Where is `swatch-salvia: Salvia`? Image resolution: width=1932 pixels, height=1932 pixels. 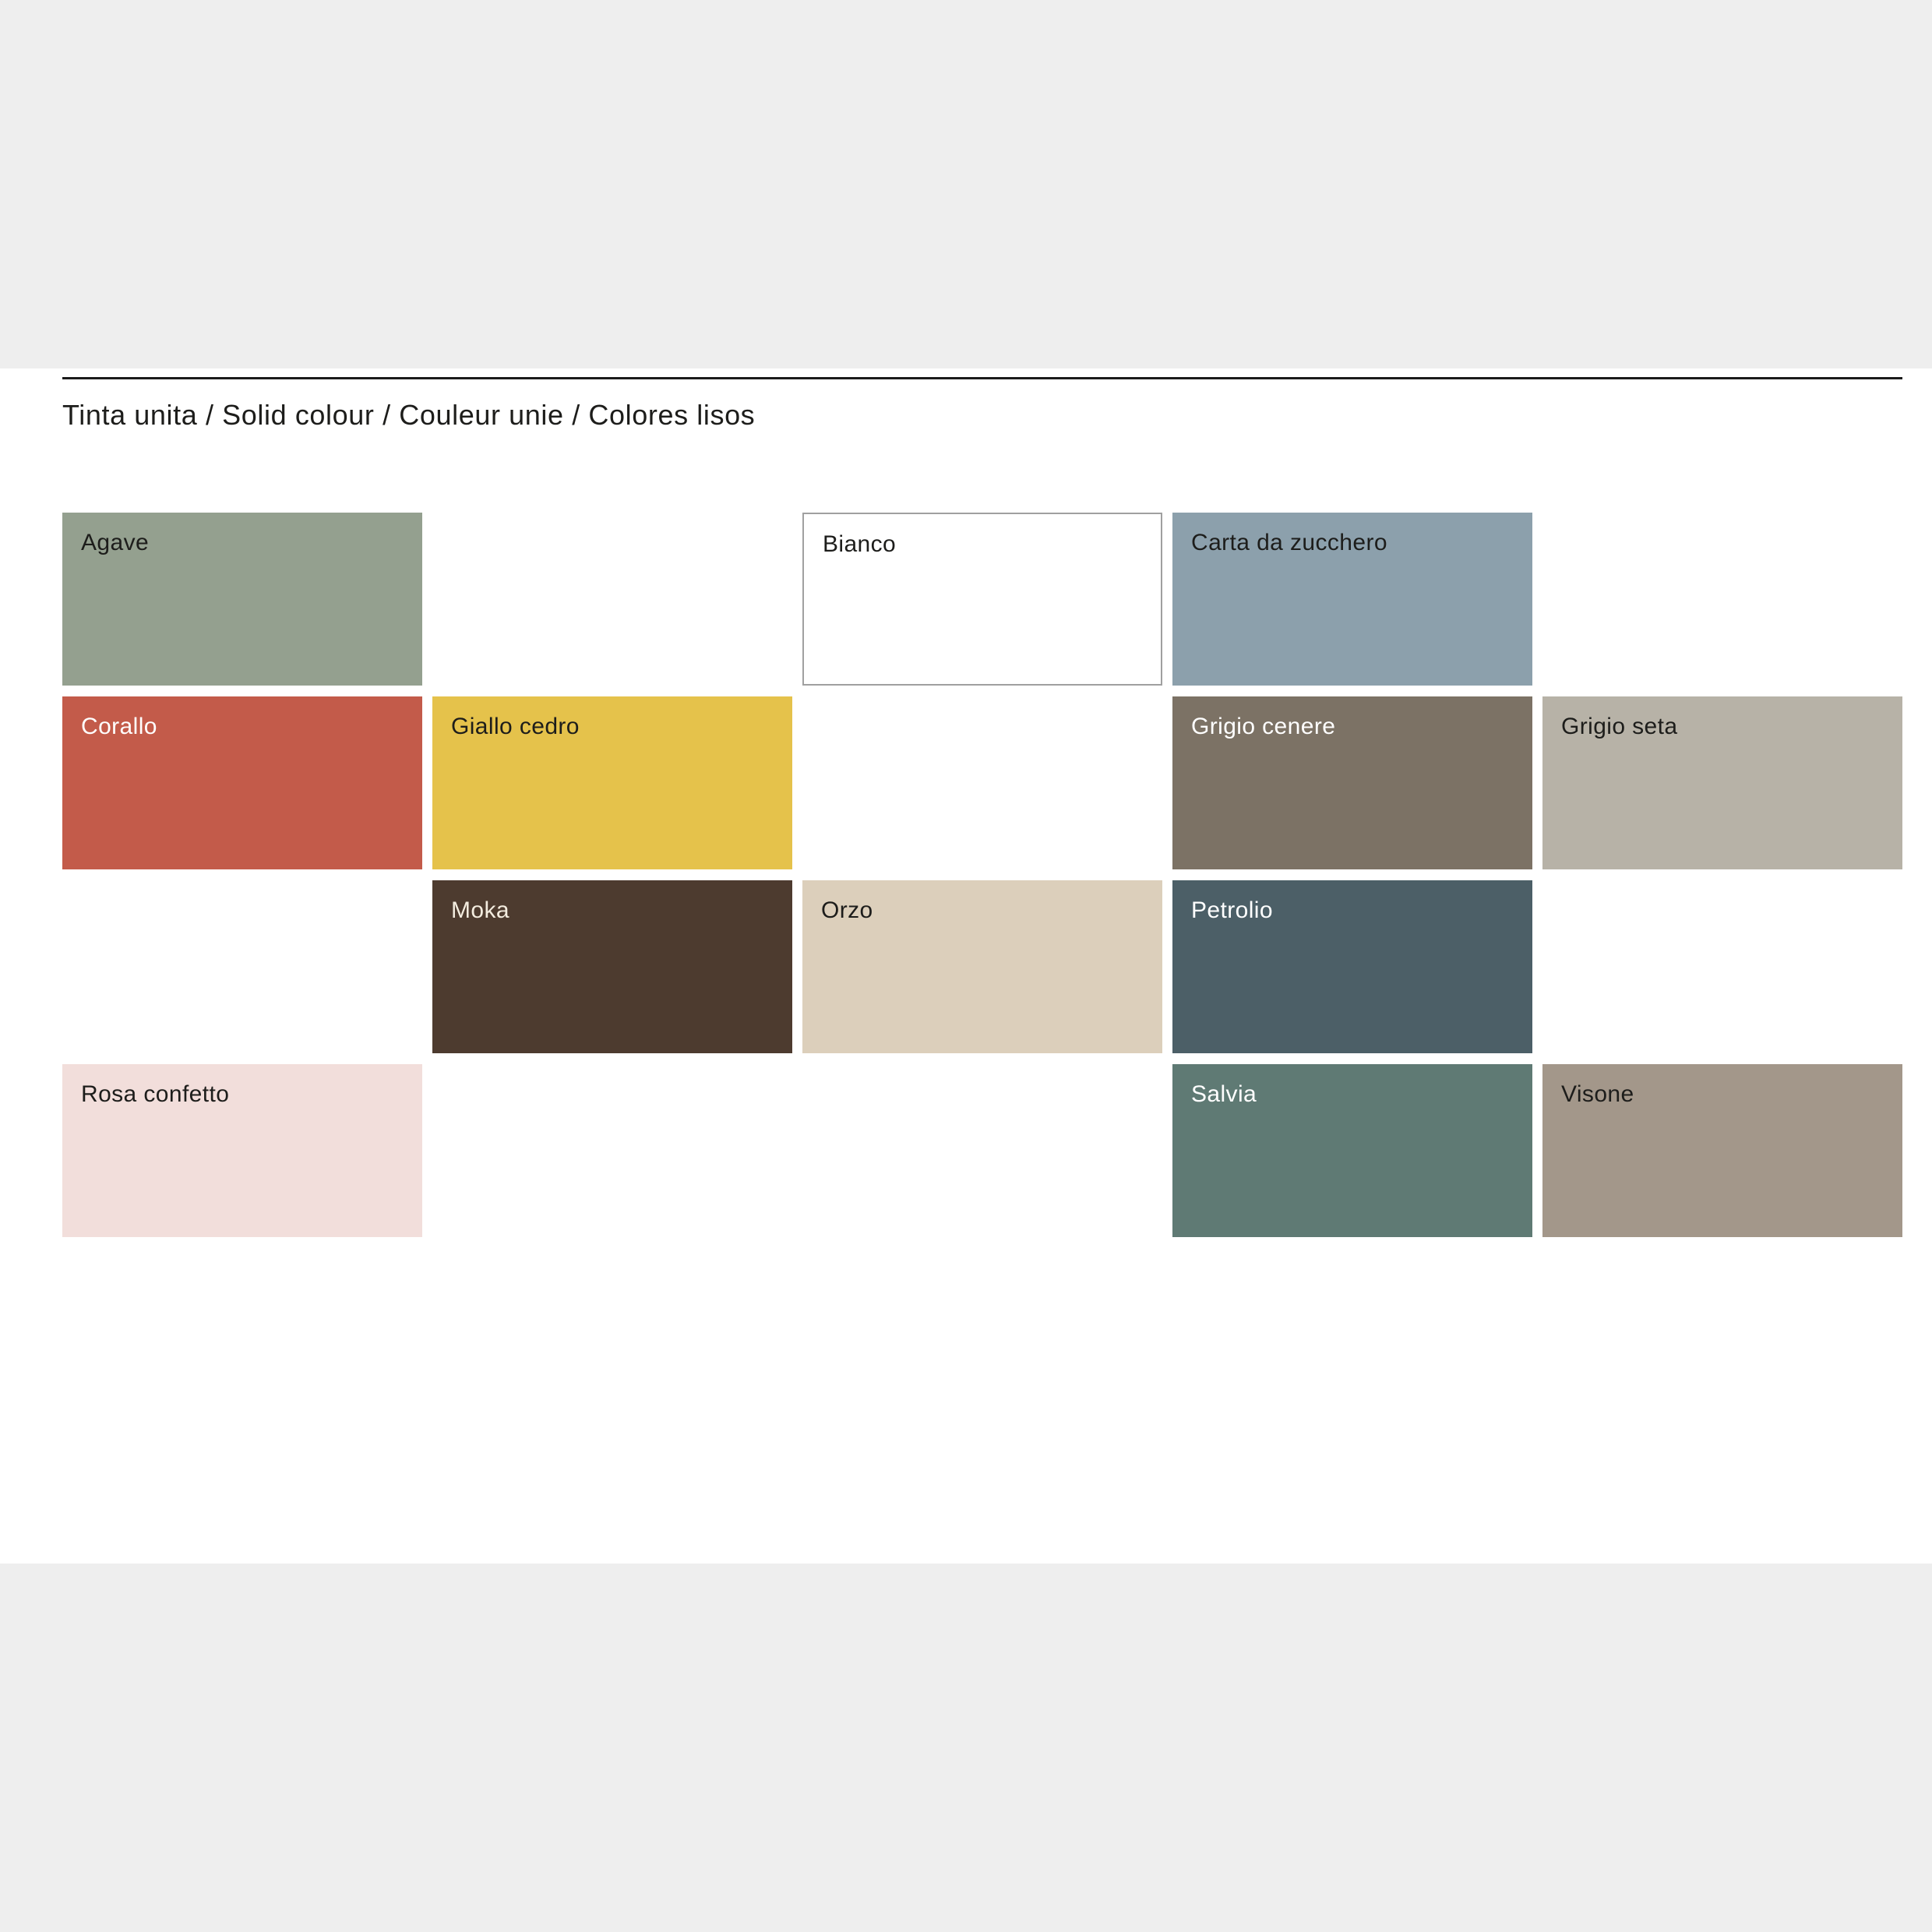 swatch-salvia: Salvia is located at coordinates (1352, 1150).